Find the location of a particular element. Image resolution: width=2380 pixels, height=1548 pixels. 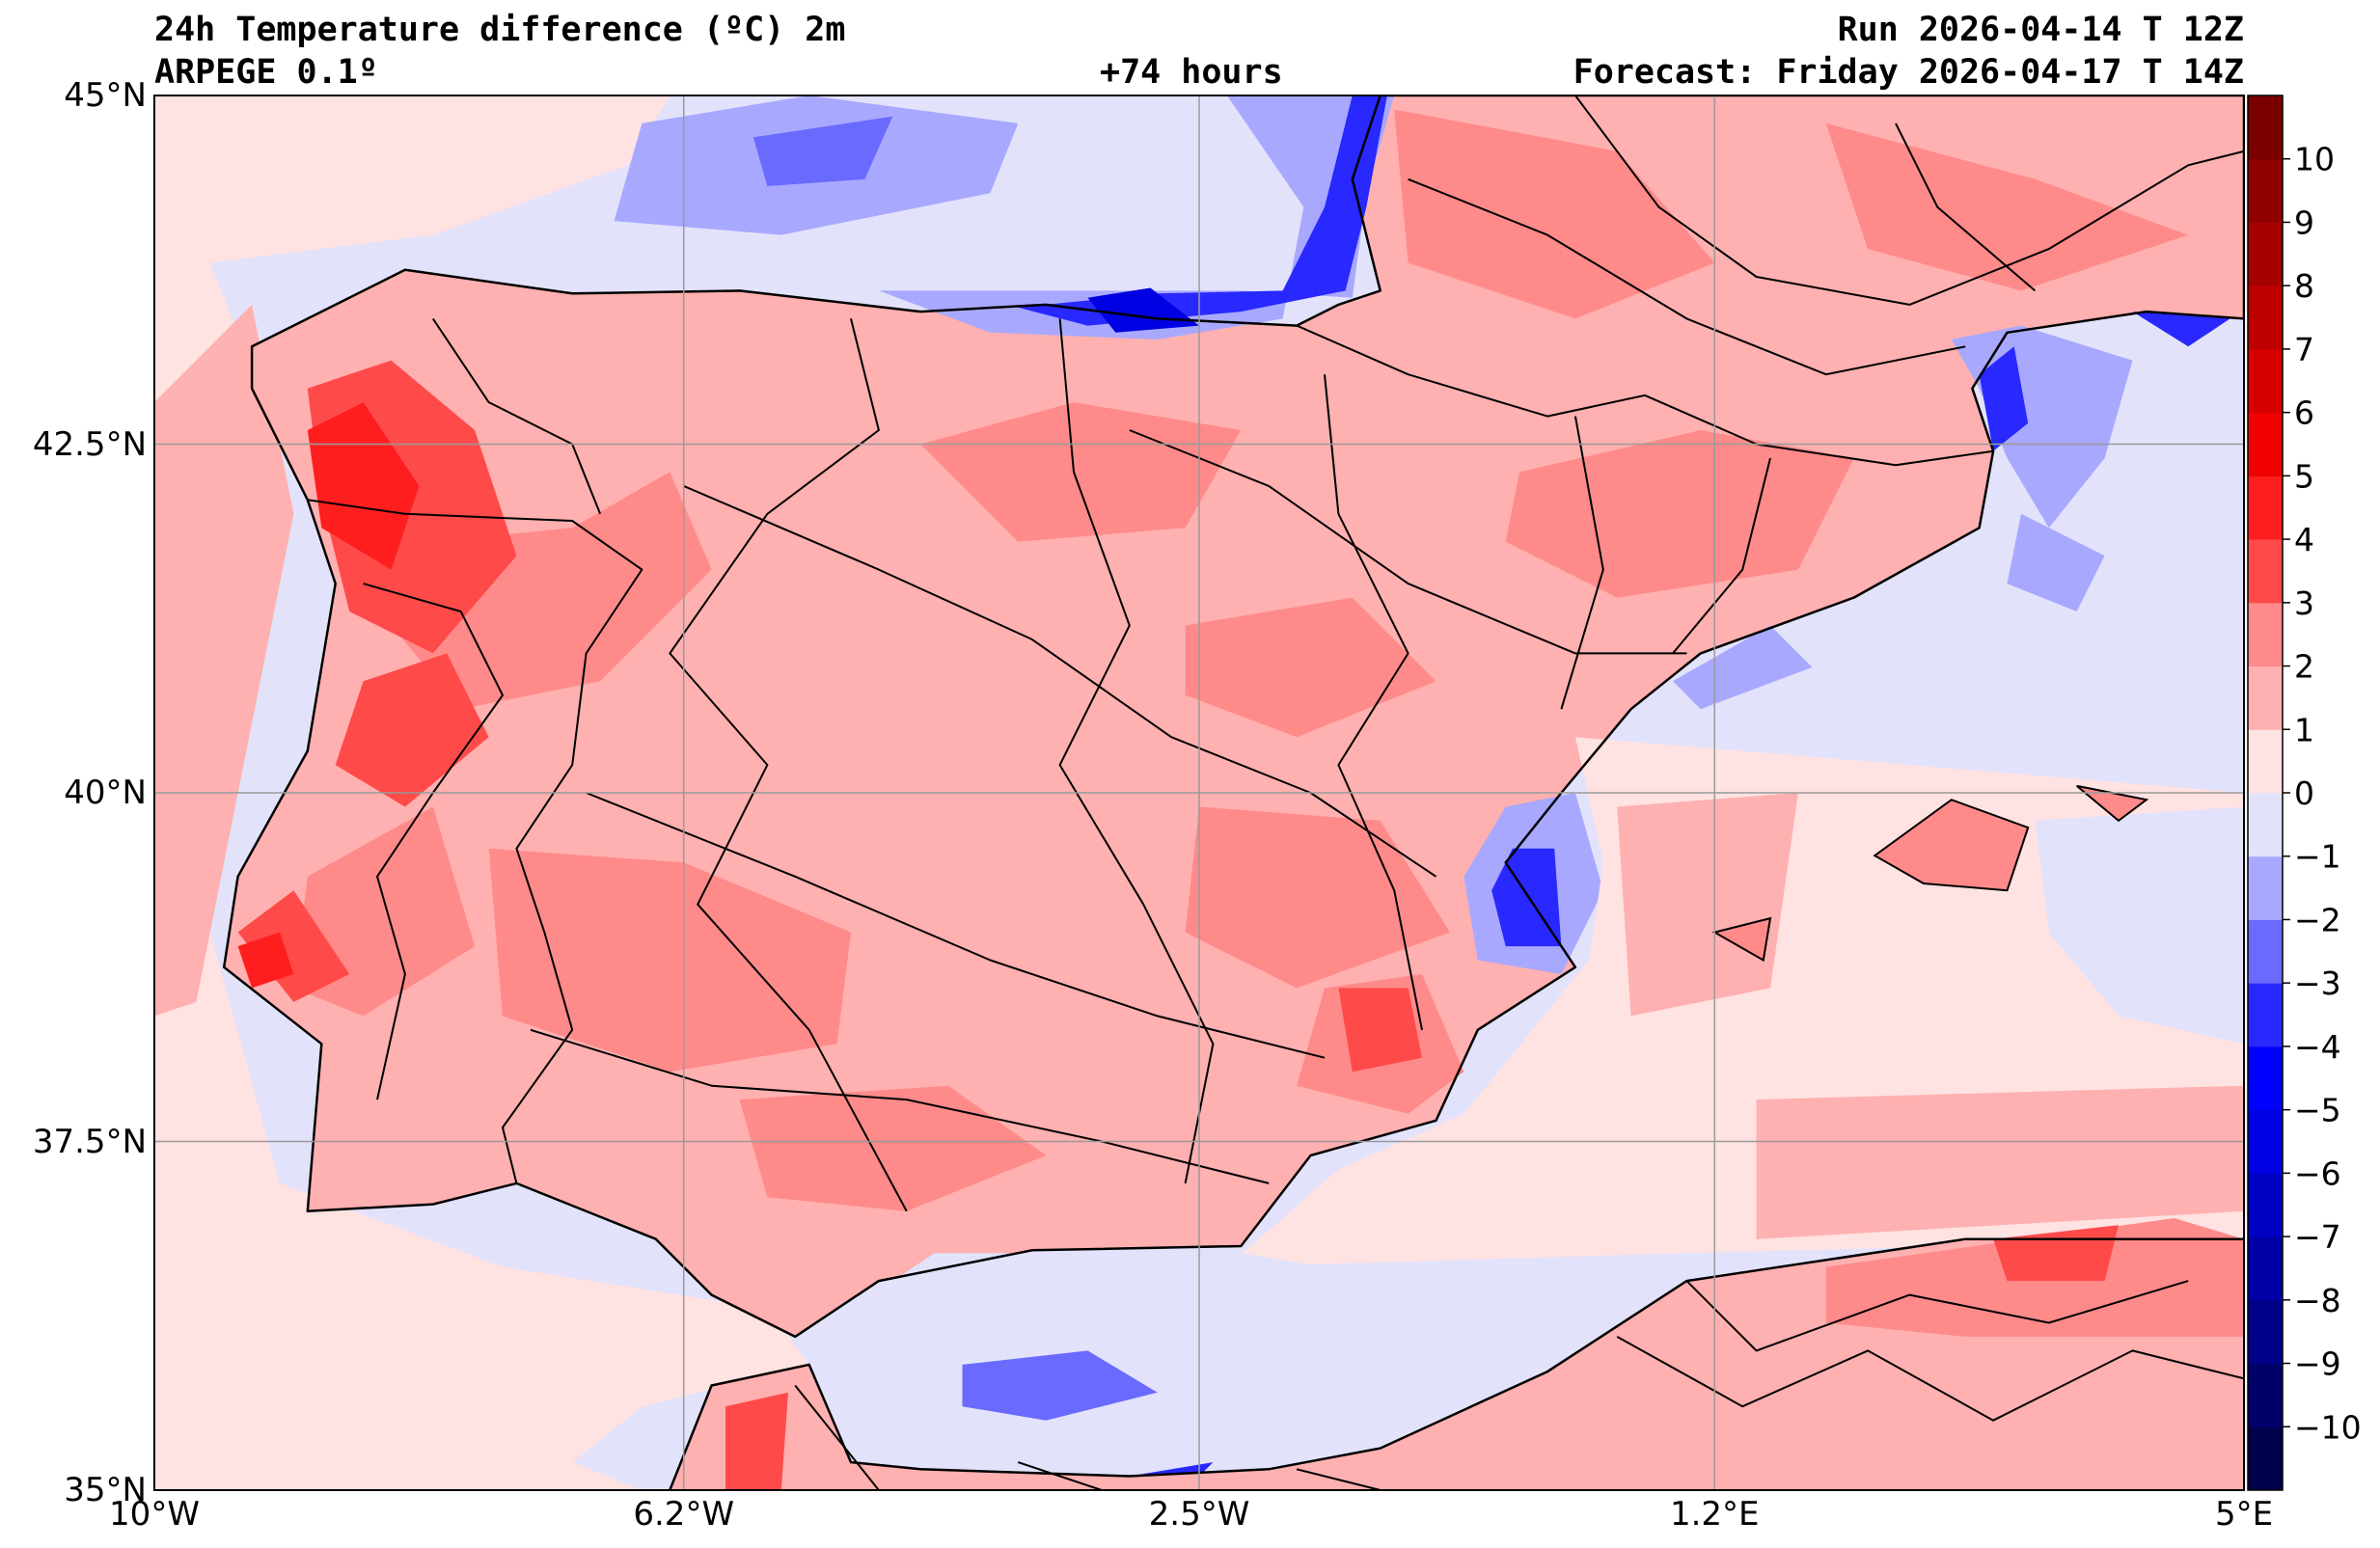

colorbar-tick-label: 1 is located at coordinates (2304, 730).